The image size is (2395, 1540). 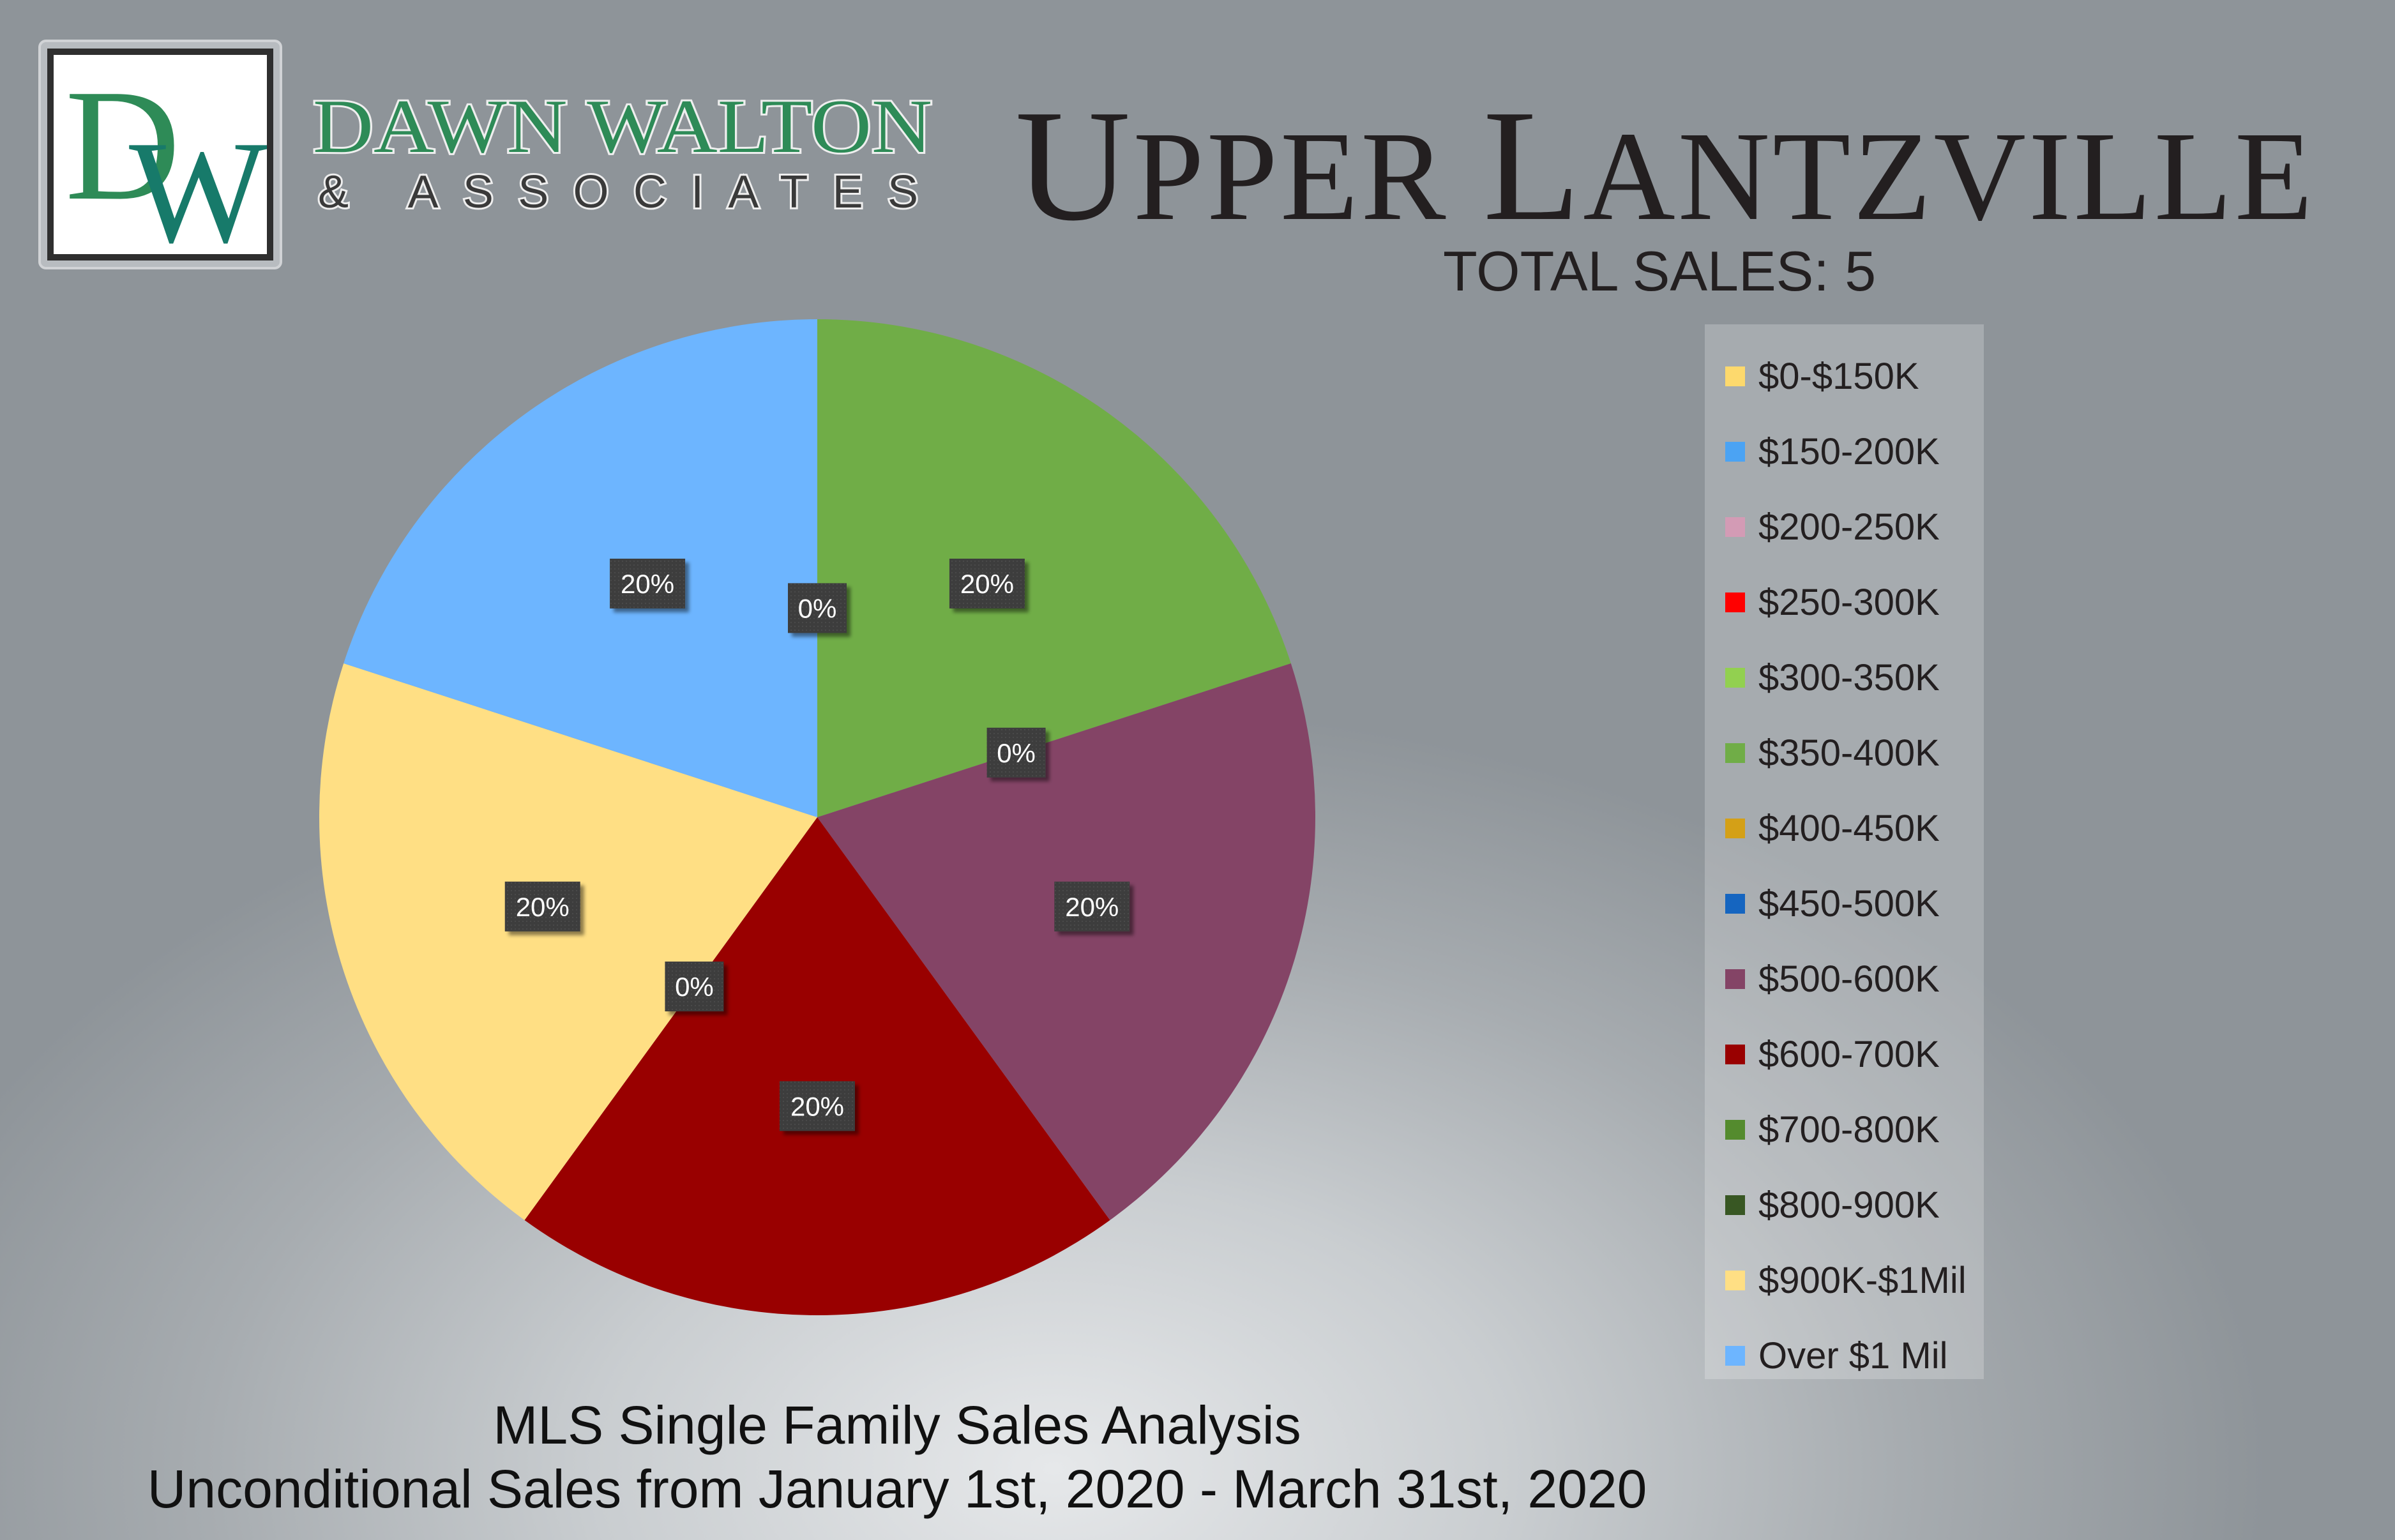 I want to click on legend-label: $300-350K, so click(x=1849, y=677).